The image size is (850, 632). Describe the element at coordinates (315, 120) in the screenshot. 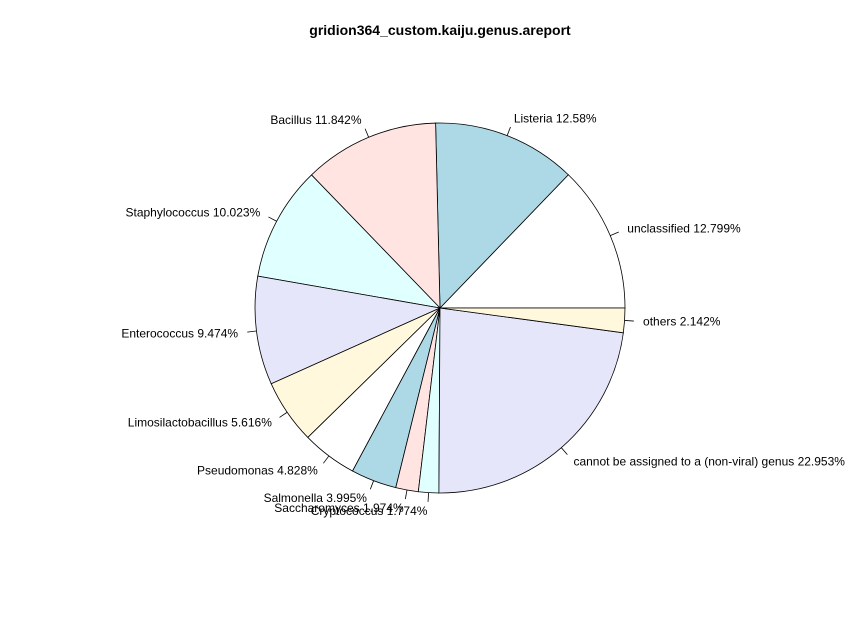

I see `slice-label: Bacillus 11.842%` at that location.